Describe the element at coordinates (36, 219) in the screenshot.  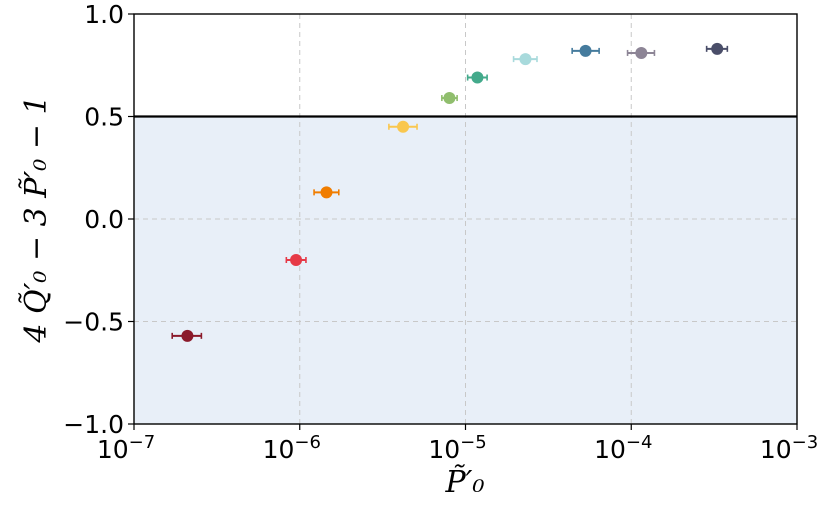
I see `y-axis-label: 4 Q̃′₀ − 3 P̃′₀ − 1` at that location.